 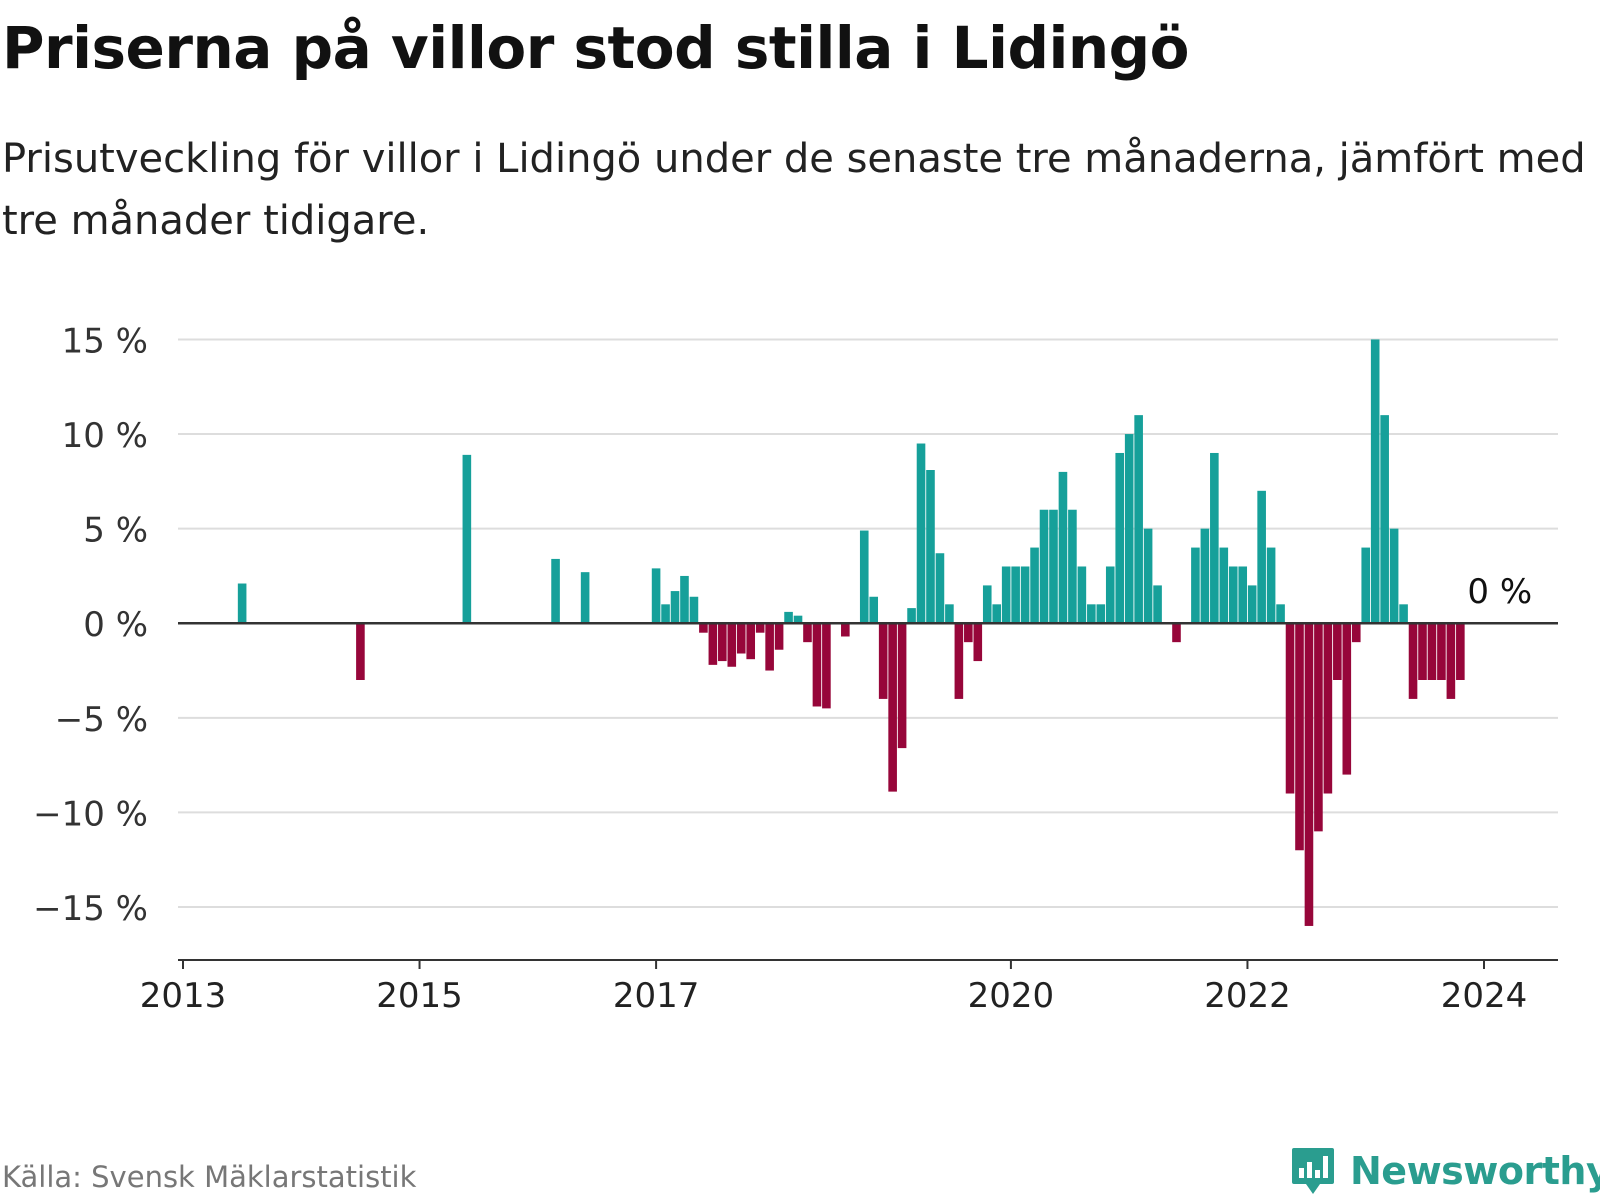 I want to click on y-tick-label: 5 %, so click(x=115, y=531).